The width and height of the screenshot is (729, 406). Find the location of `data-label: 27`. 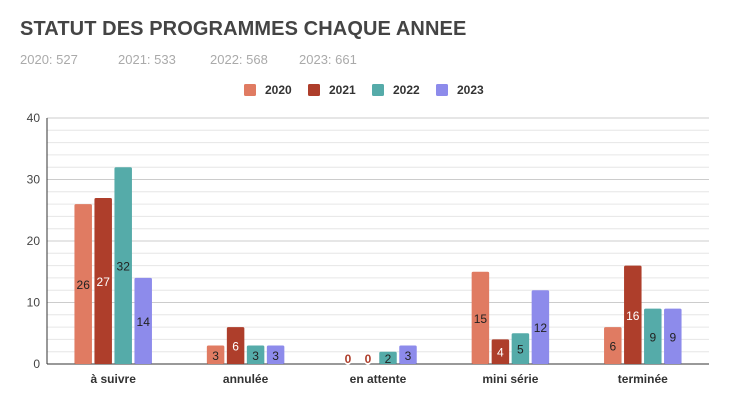

data-label: 27 is located at coordinates (104, 282).